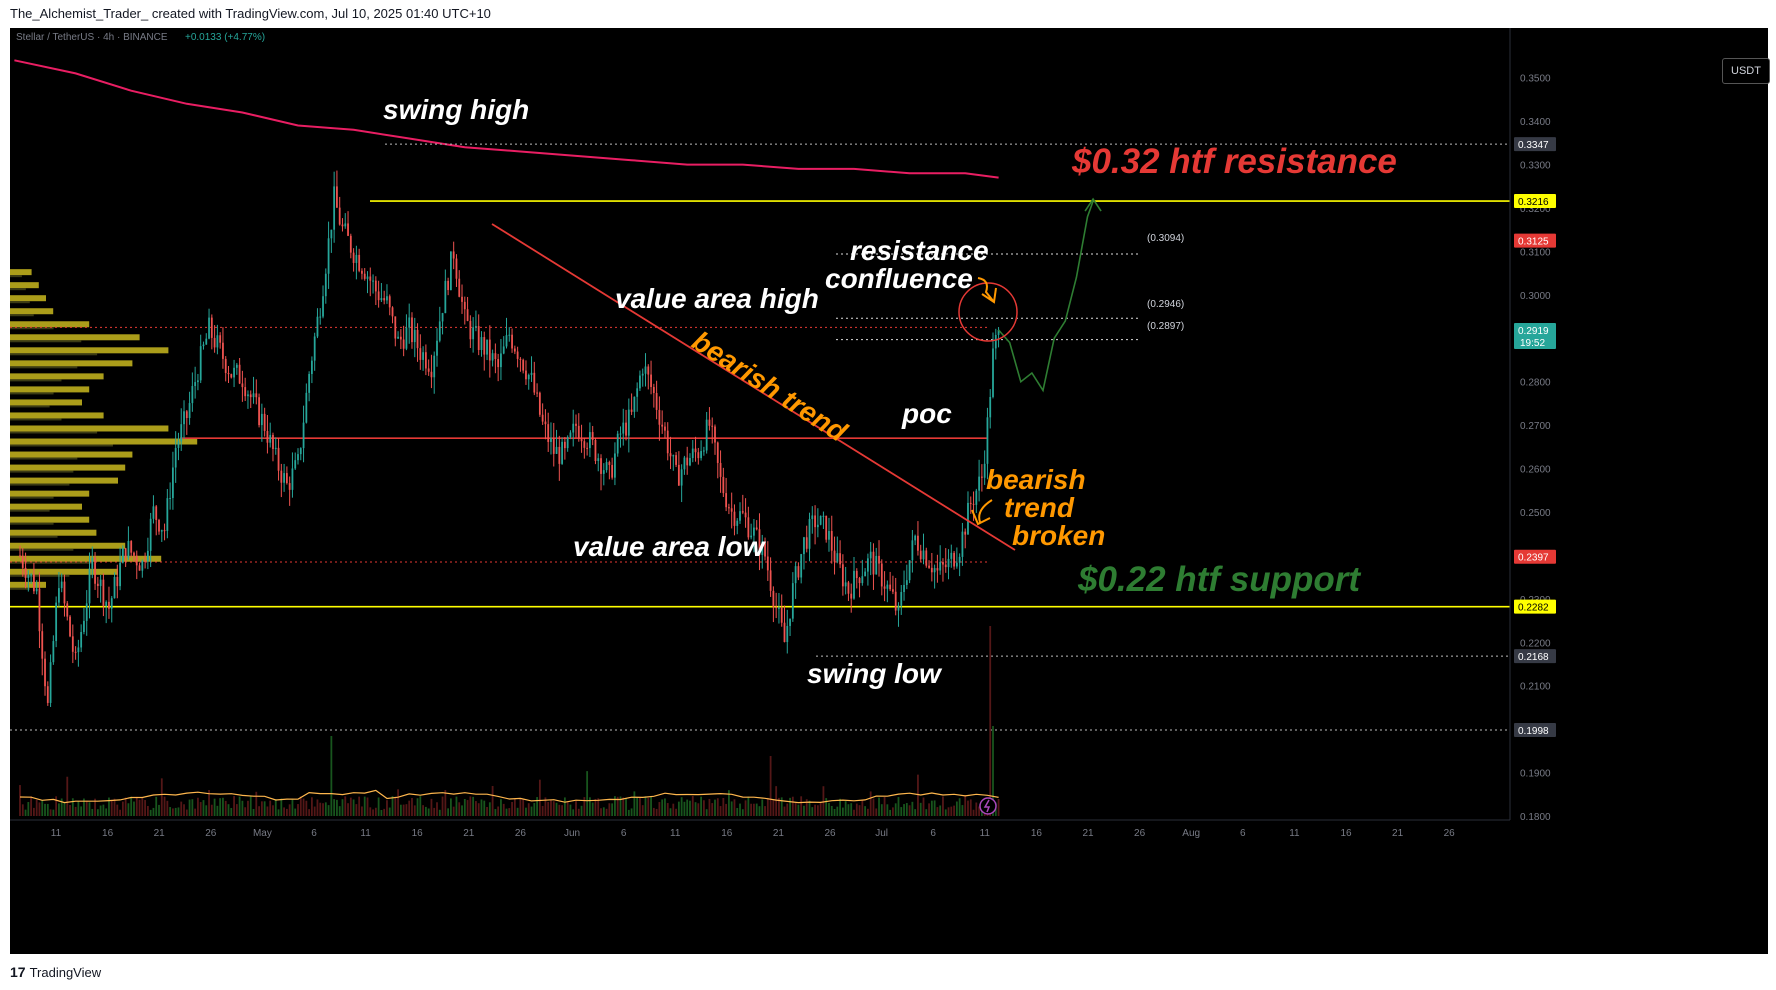 The height and width of the screenshot is (990, 1776). I want to click on price-tick-label: 0.3000, so click(1535, 296).